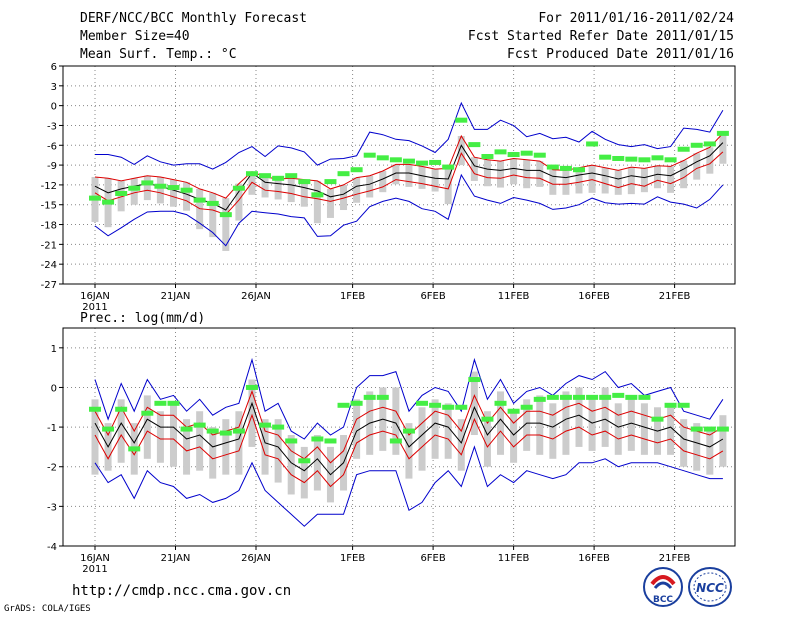 The height and width of the screenshot is (618, 800). Describe the element at coordinates (352, 558) in the screenshot. I see `x-tick-label: 1FEB` at that location.